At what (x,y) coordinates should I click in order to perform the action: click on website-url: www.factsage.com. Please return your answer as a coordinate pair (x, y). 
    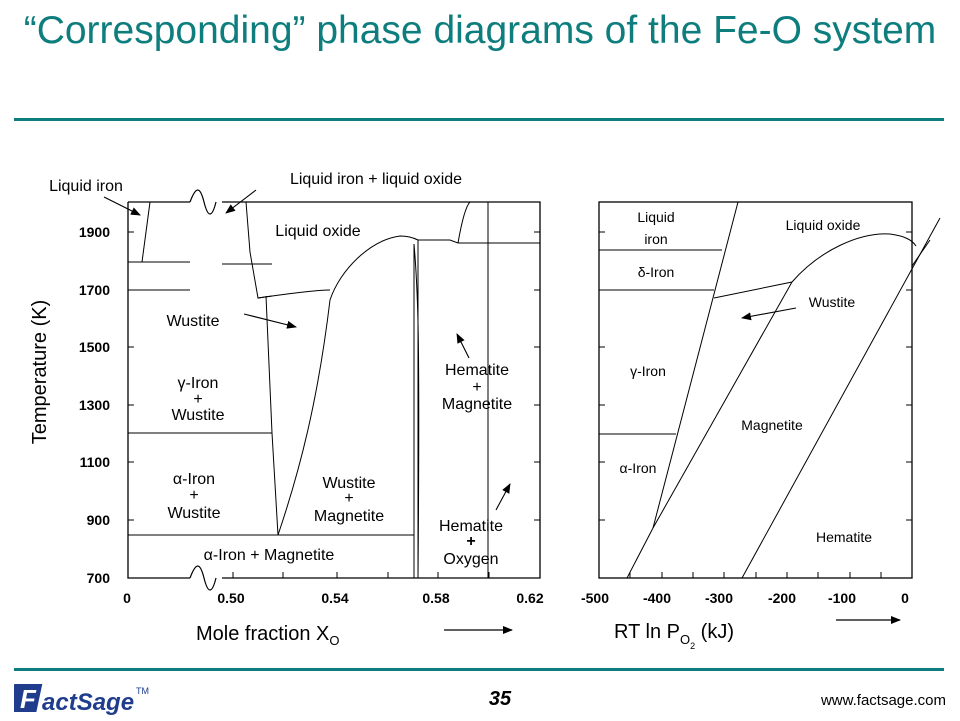
    Looking at the image, I should click on (883, 700).